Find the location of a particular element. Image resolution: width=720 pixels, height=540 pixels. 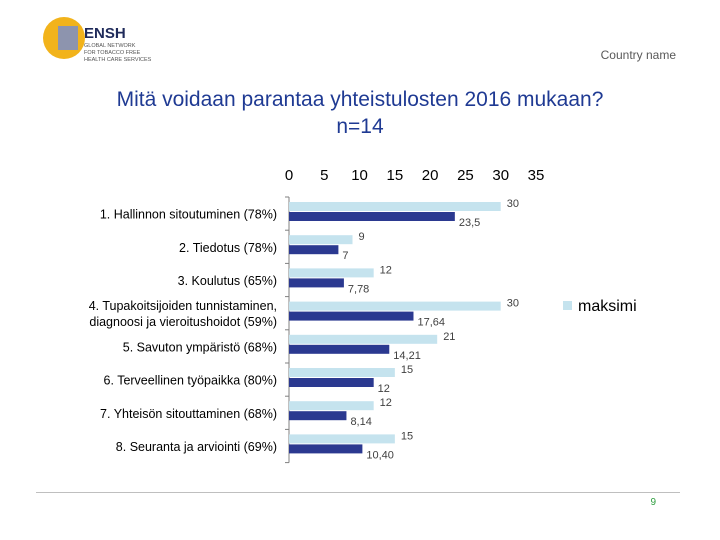

data-label-maksimi: 21 is located at coordinates (449, 337).